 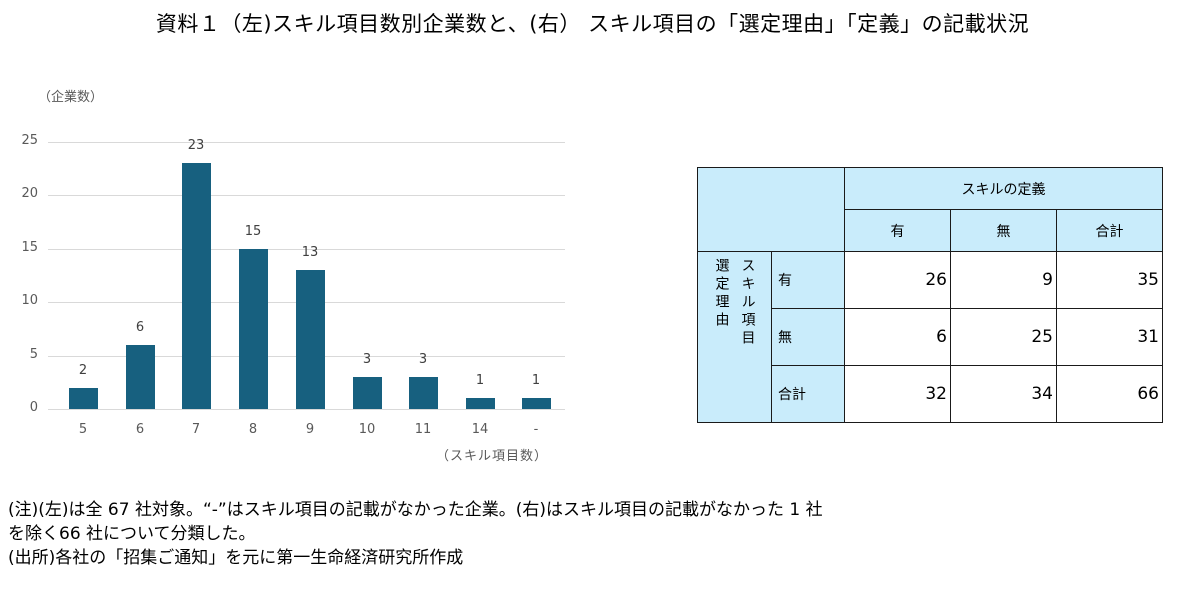 I want to click on x-tick: 10, so click(x=367, y=429).